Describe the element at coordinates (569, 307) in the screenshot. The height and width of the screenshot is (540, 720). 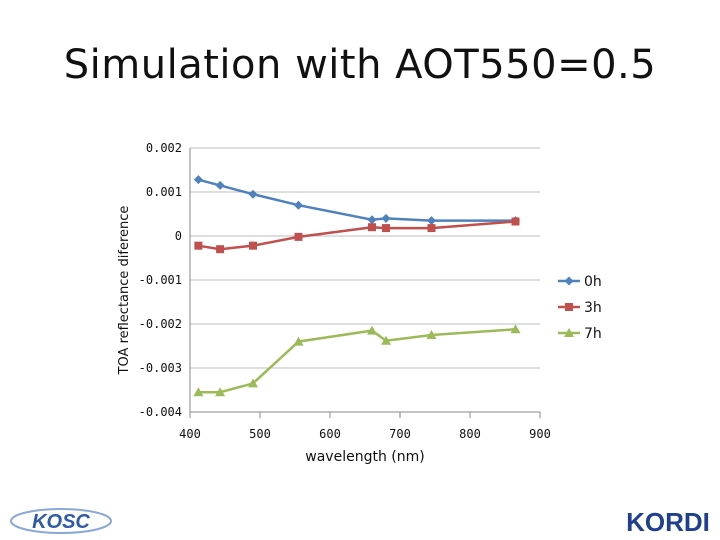
I see `legend-marker-3h` at that location.